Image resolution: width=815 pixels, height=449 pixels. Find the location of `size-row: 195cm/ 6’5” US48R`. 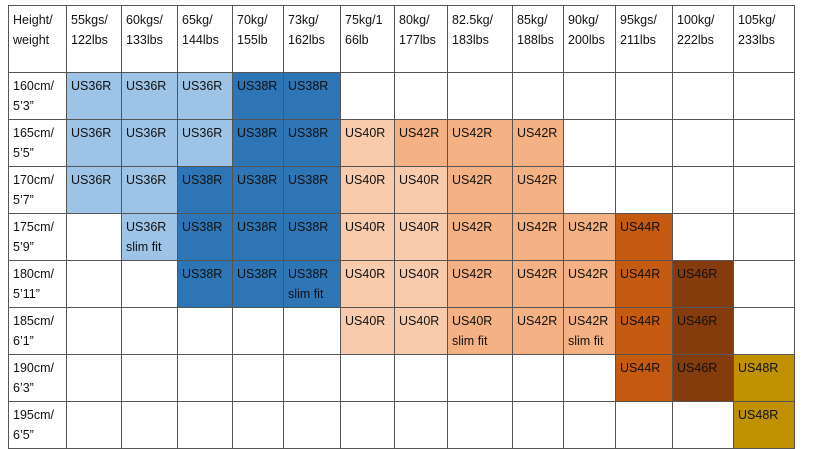

size-row: 195cm/ 6’5” US48R is located at coordinates (401, 425).